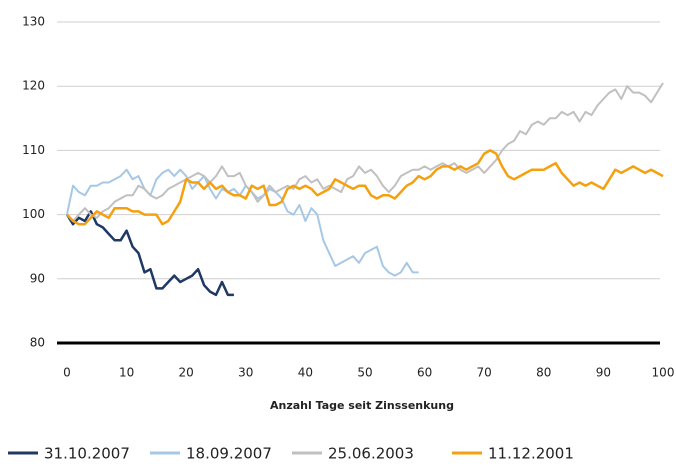  What do you see at coordinates (484, 373) in the screenshot?
I see `x-tick-label: 70` at bounding box center [484, 373].